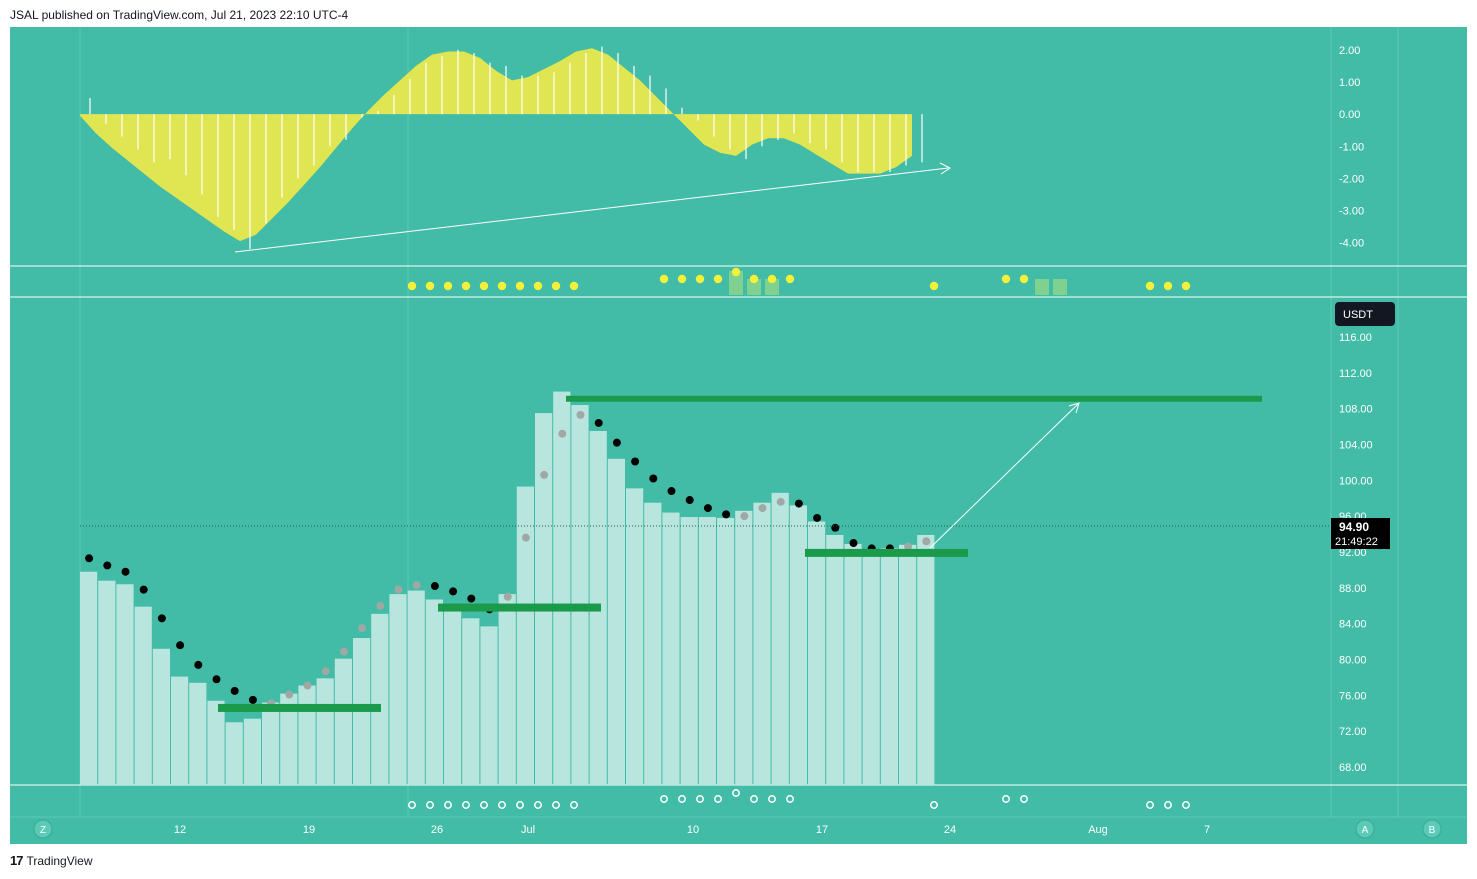 The height and width of the screenshot is (879, 1477). What do you see at coordinates (1353, 553) in the screenshot?
I see `price-y-tick: 92.00` at bounding box center [1353, 553].